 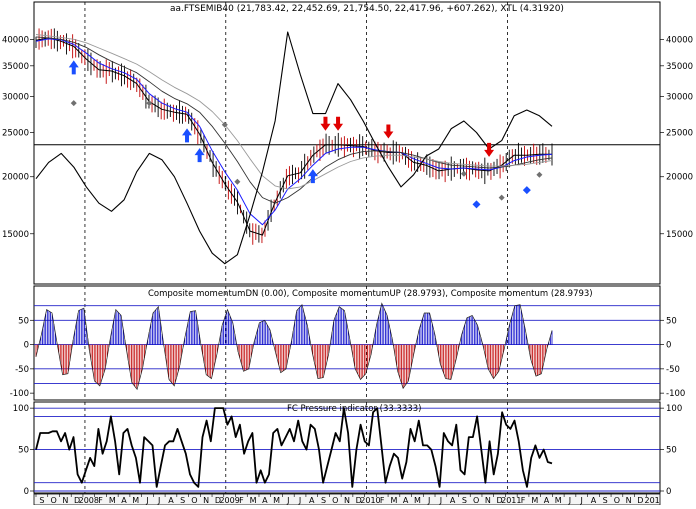 I want to click on pressure-panel, so click(x=294, y=447).